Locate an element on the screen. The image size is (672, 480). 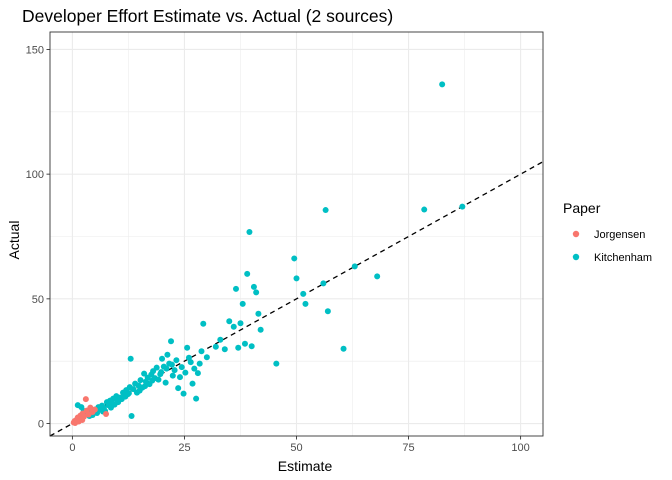
legend: Paper Jorgensen Kitchenham is located at coordinates (607, 232).